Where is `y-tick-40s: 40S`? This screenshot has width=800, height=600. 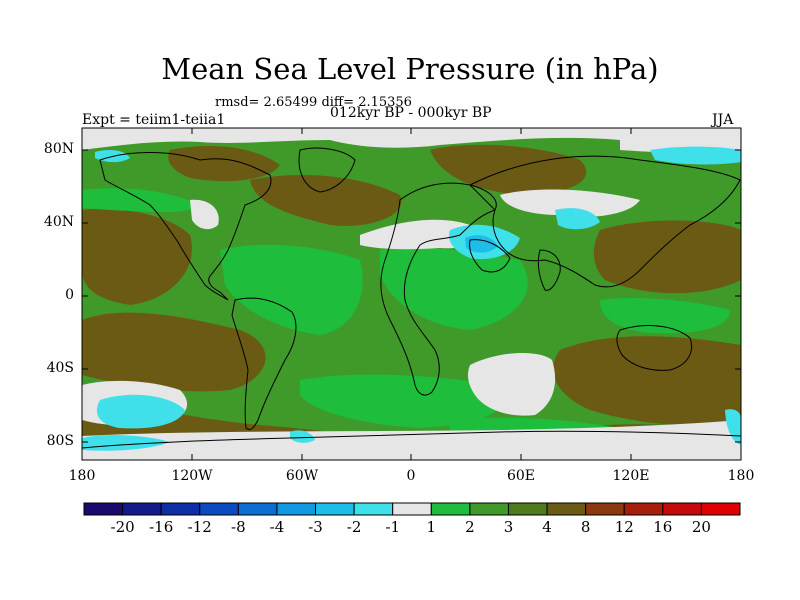 y-tick-40s: 40S is located at coordinates (60, 368).